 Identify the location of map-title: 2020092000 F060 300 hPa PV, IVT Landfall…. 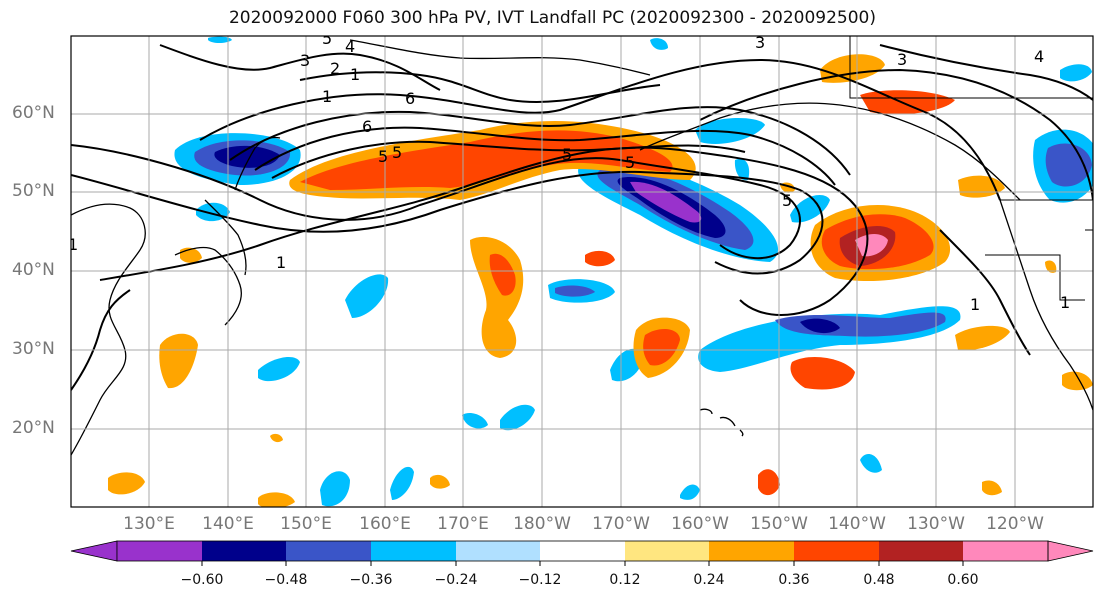
(552, 18).